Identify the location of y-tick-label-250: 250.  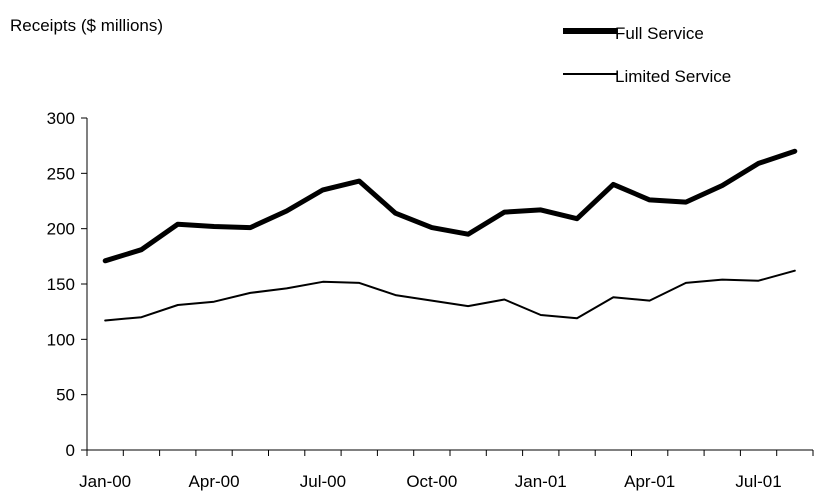
(61, 173).